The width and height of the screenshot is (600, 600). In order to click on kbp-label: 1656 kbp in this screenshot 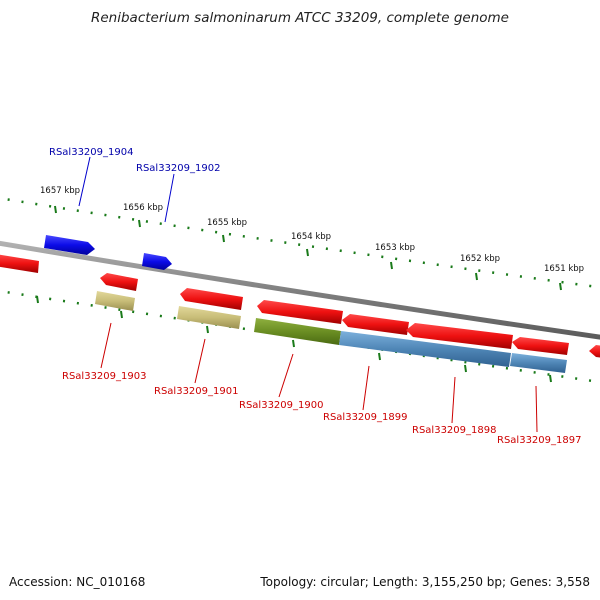, I will do `click(143, 208)`.